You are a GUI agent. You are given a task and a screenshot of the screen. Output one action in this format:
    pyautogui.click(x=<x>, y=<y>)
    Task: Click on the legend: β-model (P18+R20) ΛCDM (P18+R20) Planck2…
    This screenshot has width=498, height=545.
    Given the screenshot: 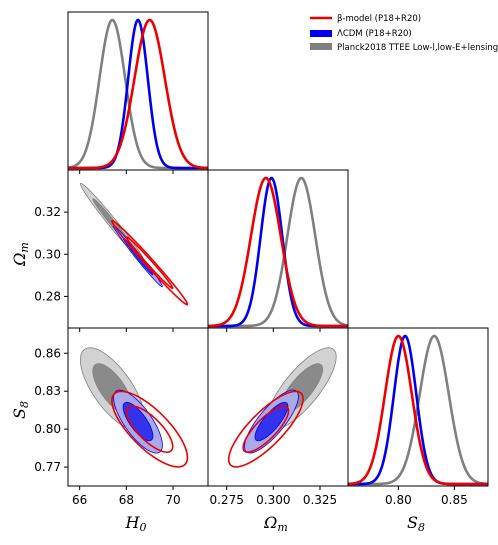 What is the action you would take?
    pyautogui.click(x=404, y=33)
    